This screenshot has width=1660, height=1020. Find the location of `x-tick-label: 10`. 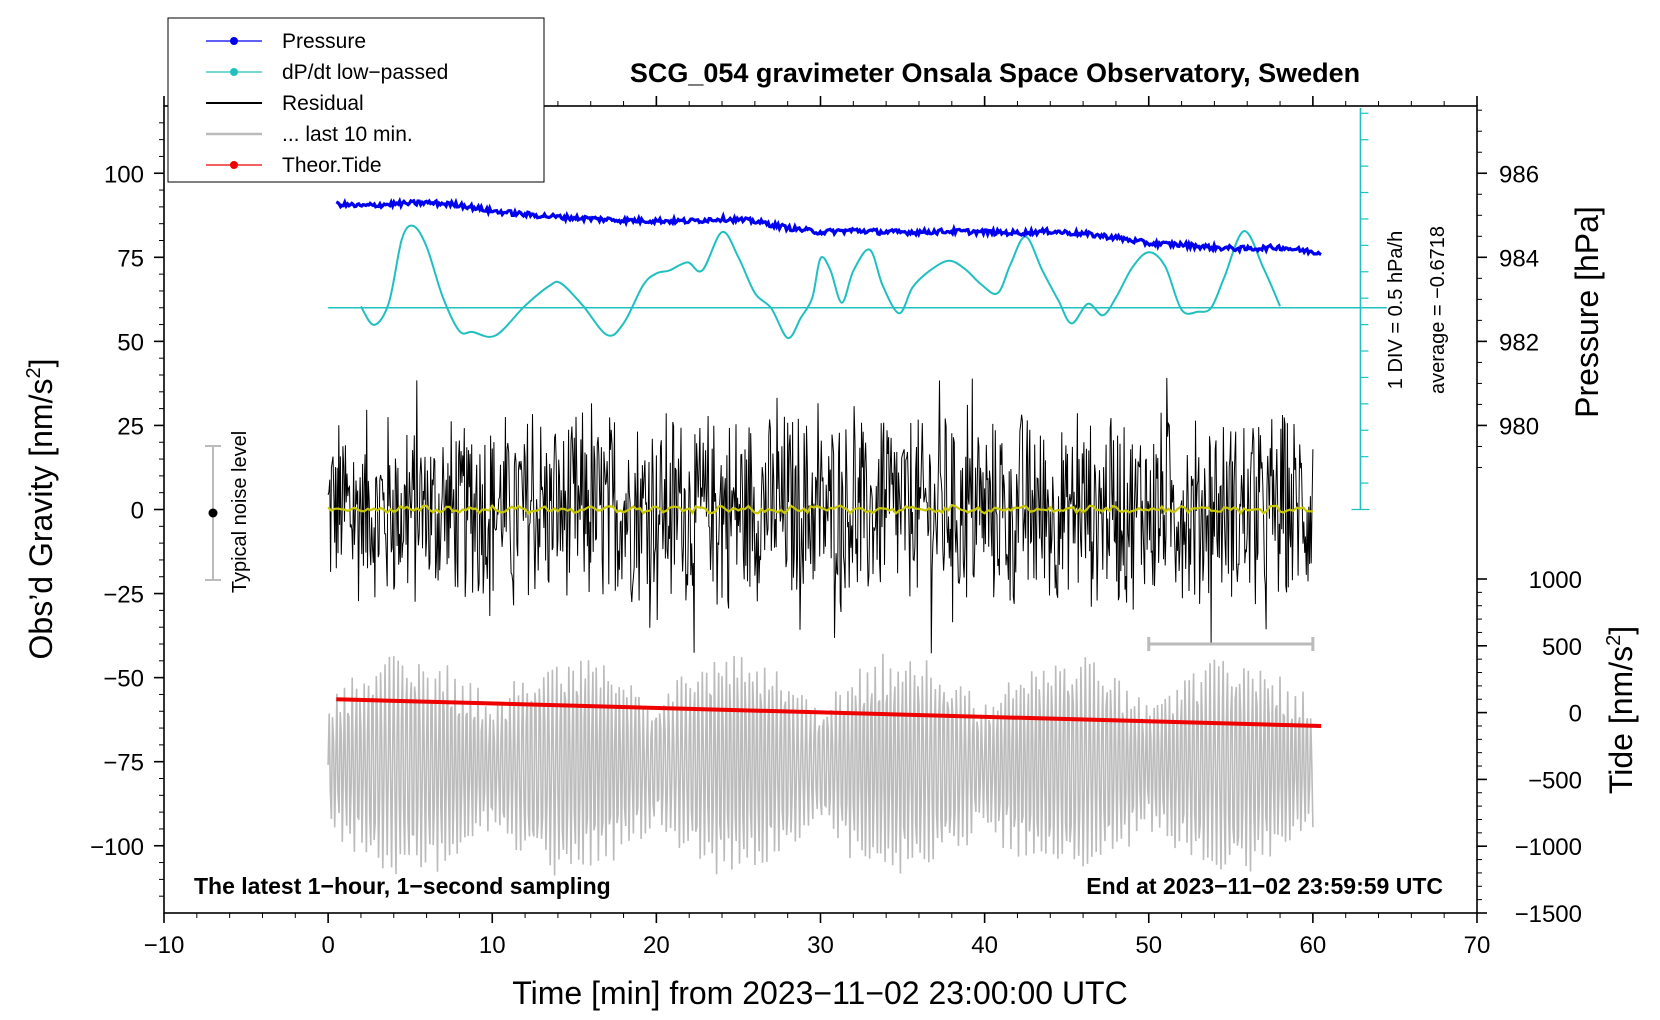

x-tick-label: 10 is located at coordinates (492, 945).